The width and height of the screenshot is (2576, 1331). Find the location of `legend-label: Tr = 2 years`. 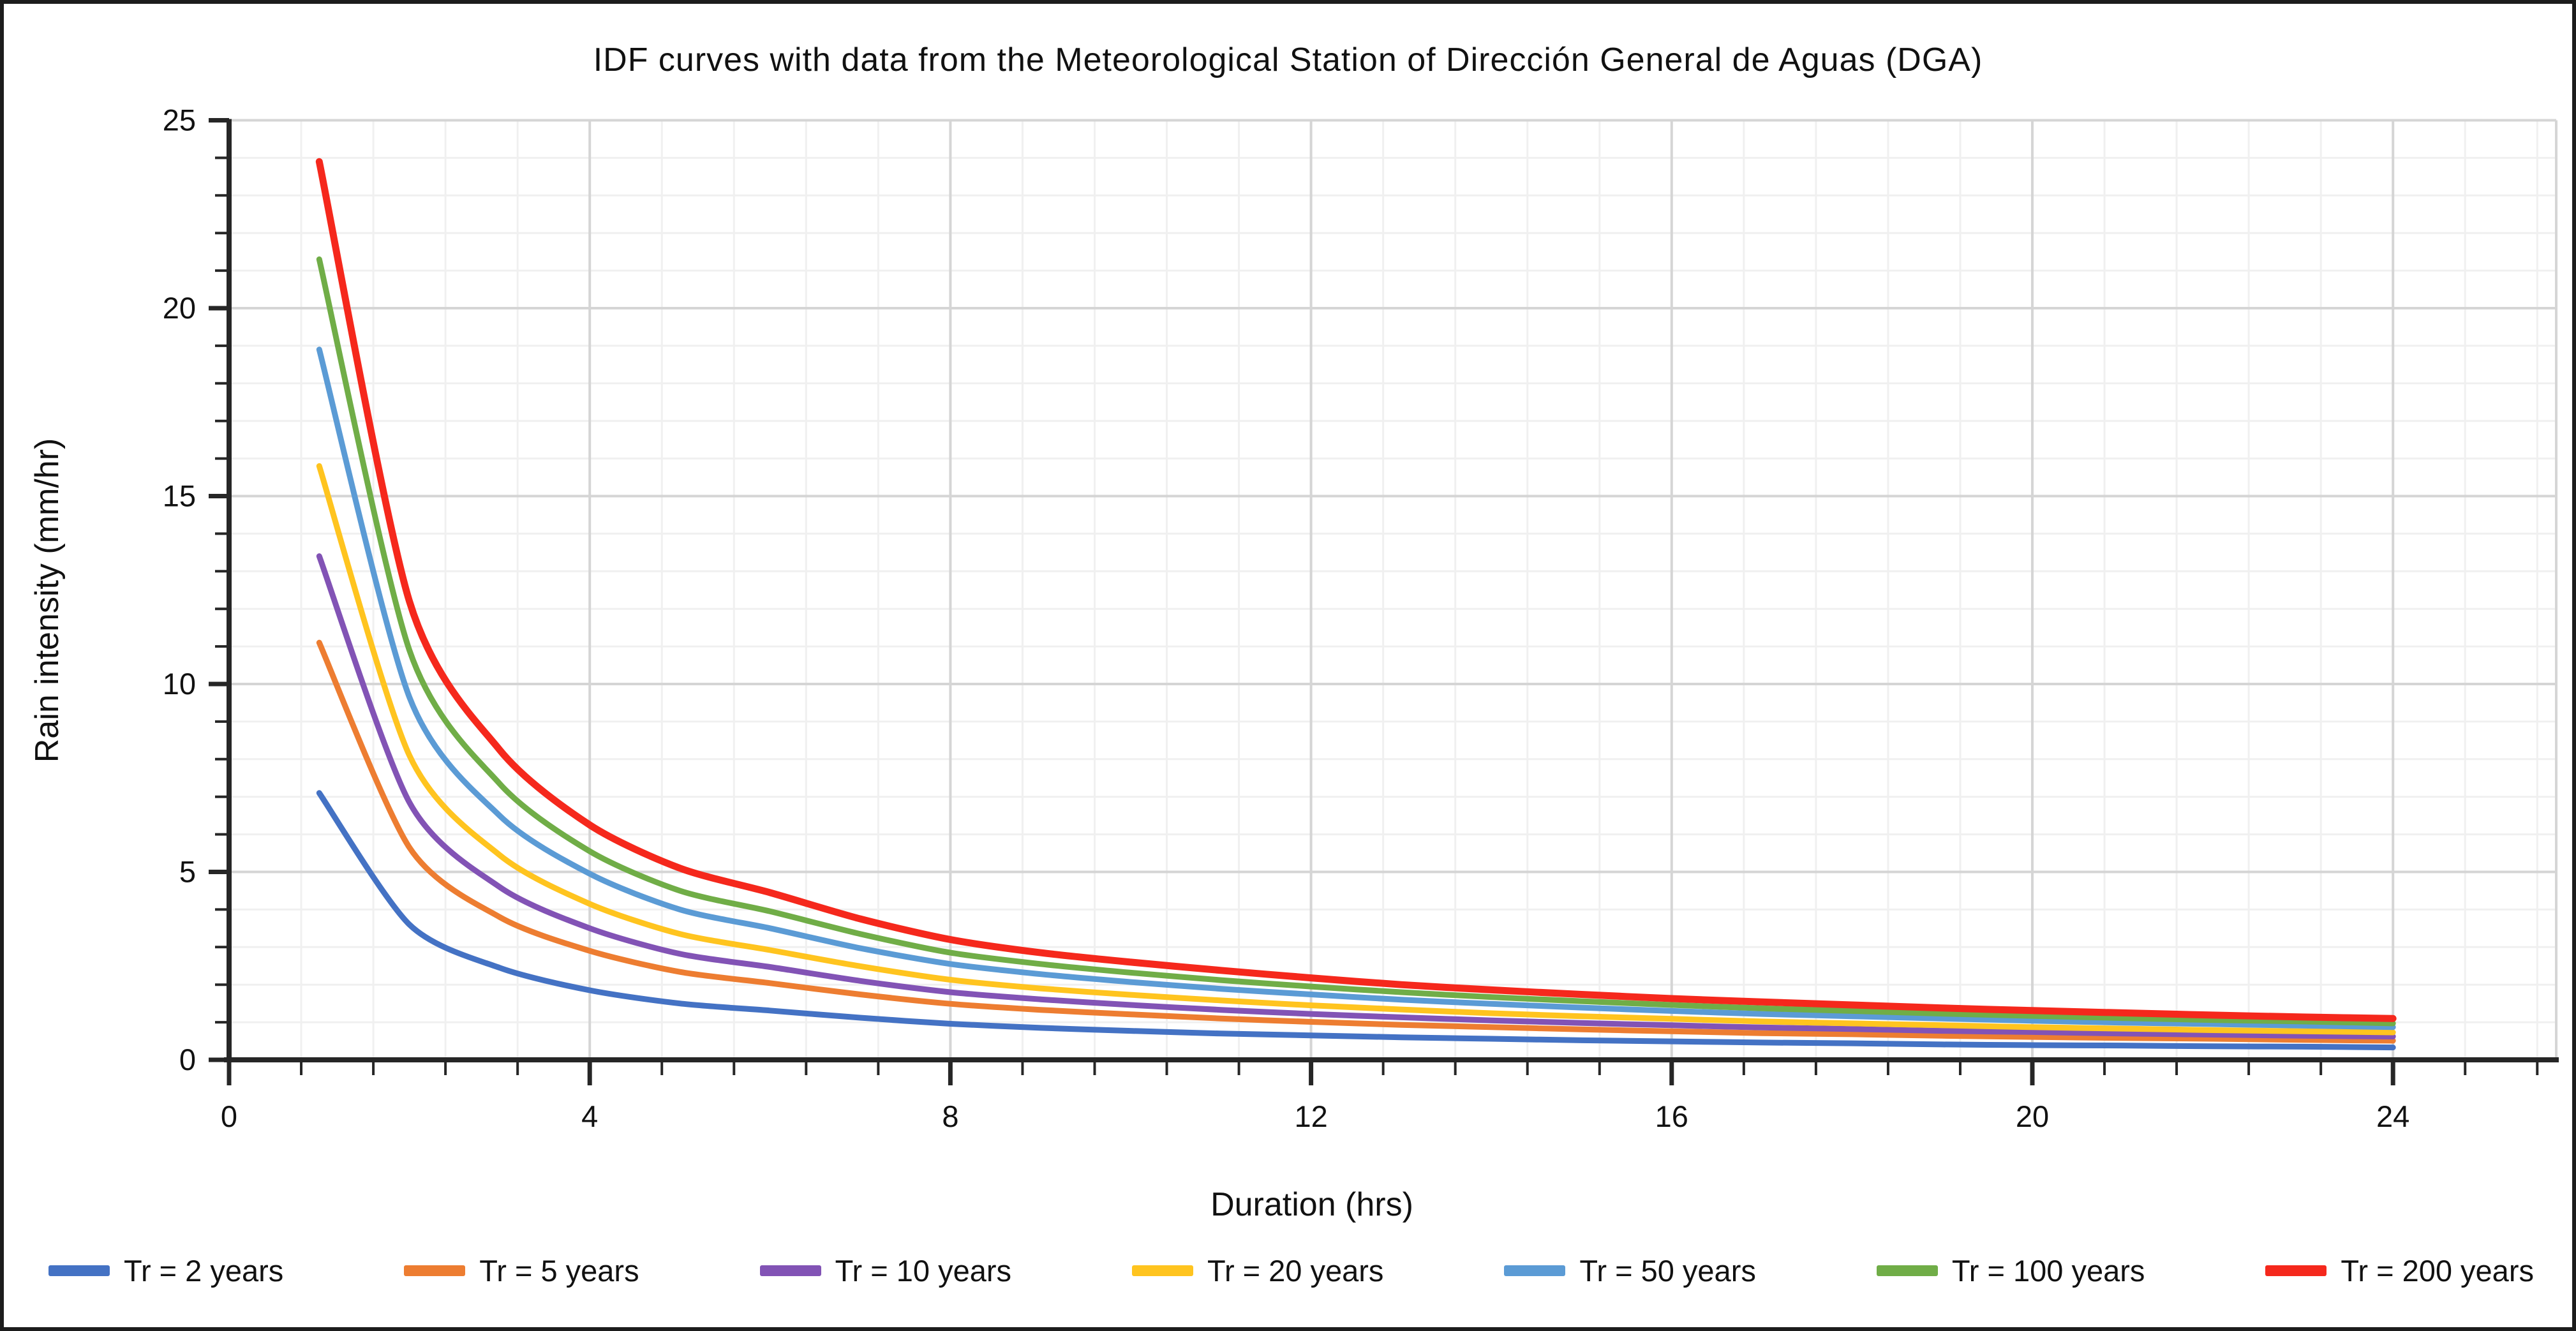

legend-label: Tr = 2 years is located at coordinates (204, 1270).